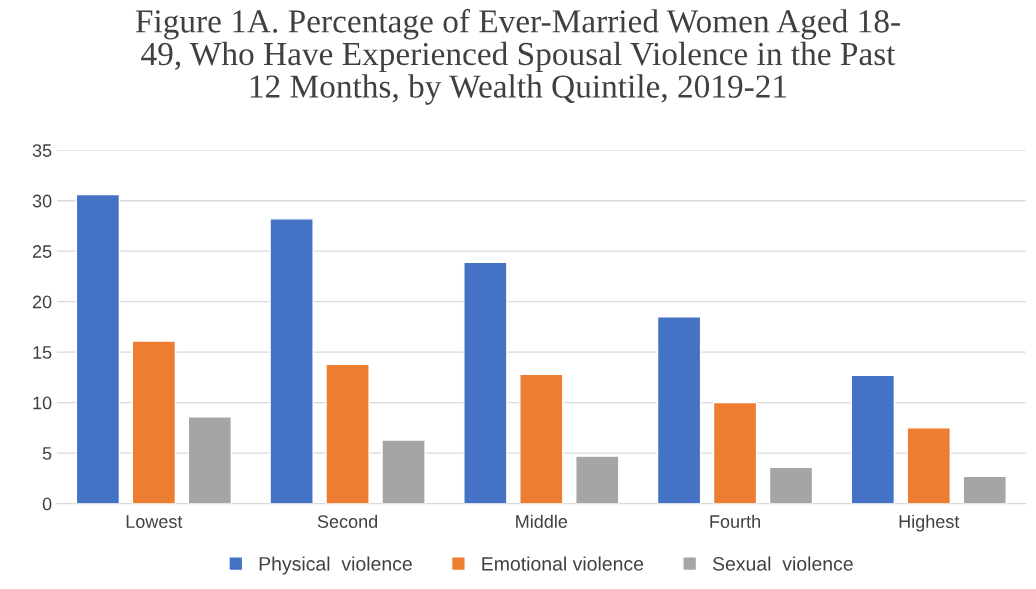 The width and height of the screenshot is (1036, 589). What do you see at coordinates (47, 453) in the screenshot?
I see `y-tick-label: 5` at bounding box center [47, 453].